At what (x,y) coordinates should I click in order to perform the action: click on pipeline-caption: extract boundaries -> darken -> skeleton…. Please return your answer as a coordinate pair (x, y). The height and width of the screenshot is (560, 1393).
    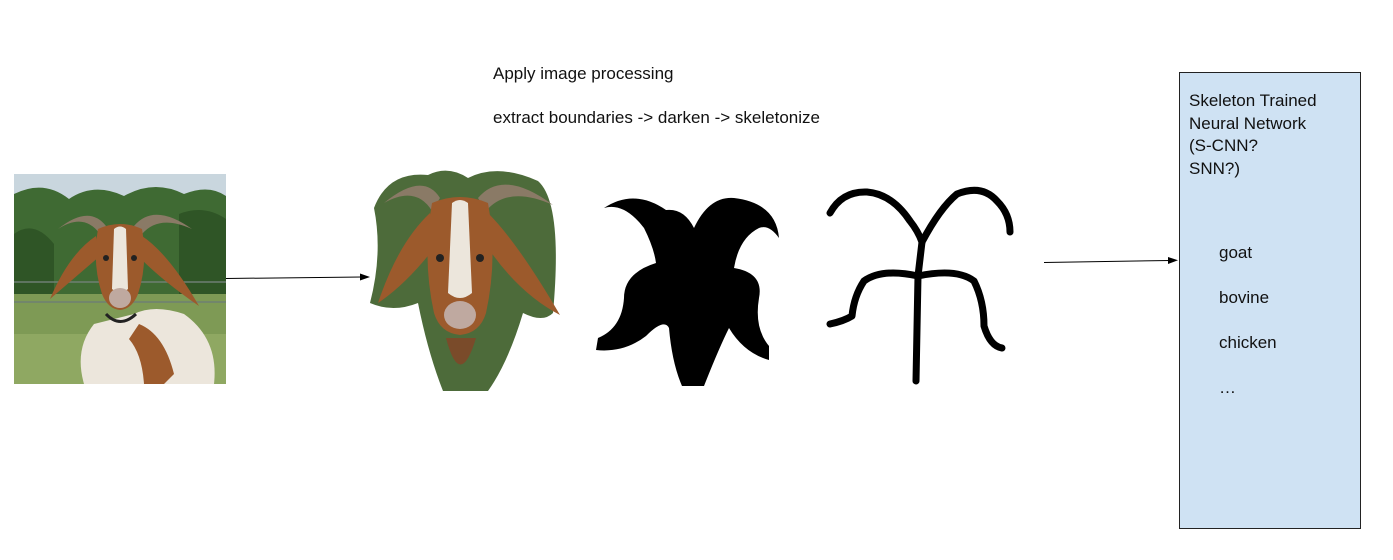
    Looking at the image, I should click on (656, 117).